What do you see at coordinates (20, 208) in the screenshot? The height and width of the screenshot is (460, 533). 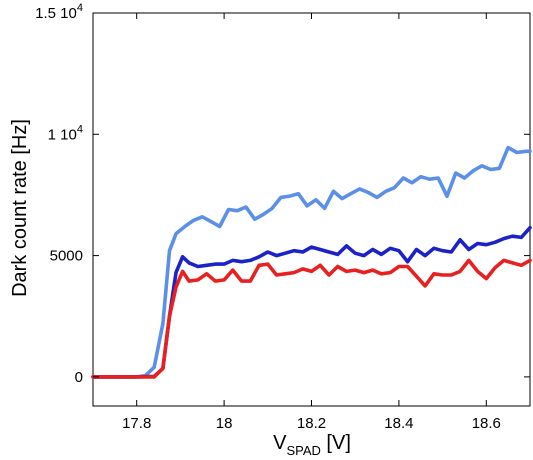 I see `y-axis-title: Dark count rate [Hz]` at bounding box center [20, 208].